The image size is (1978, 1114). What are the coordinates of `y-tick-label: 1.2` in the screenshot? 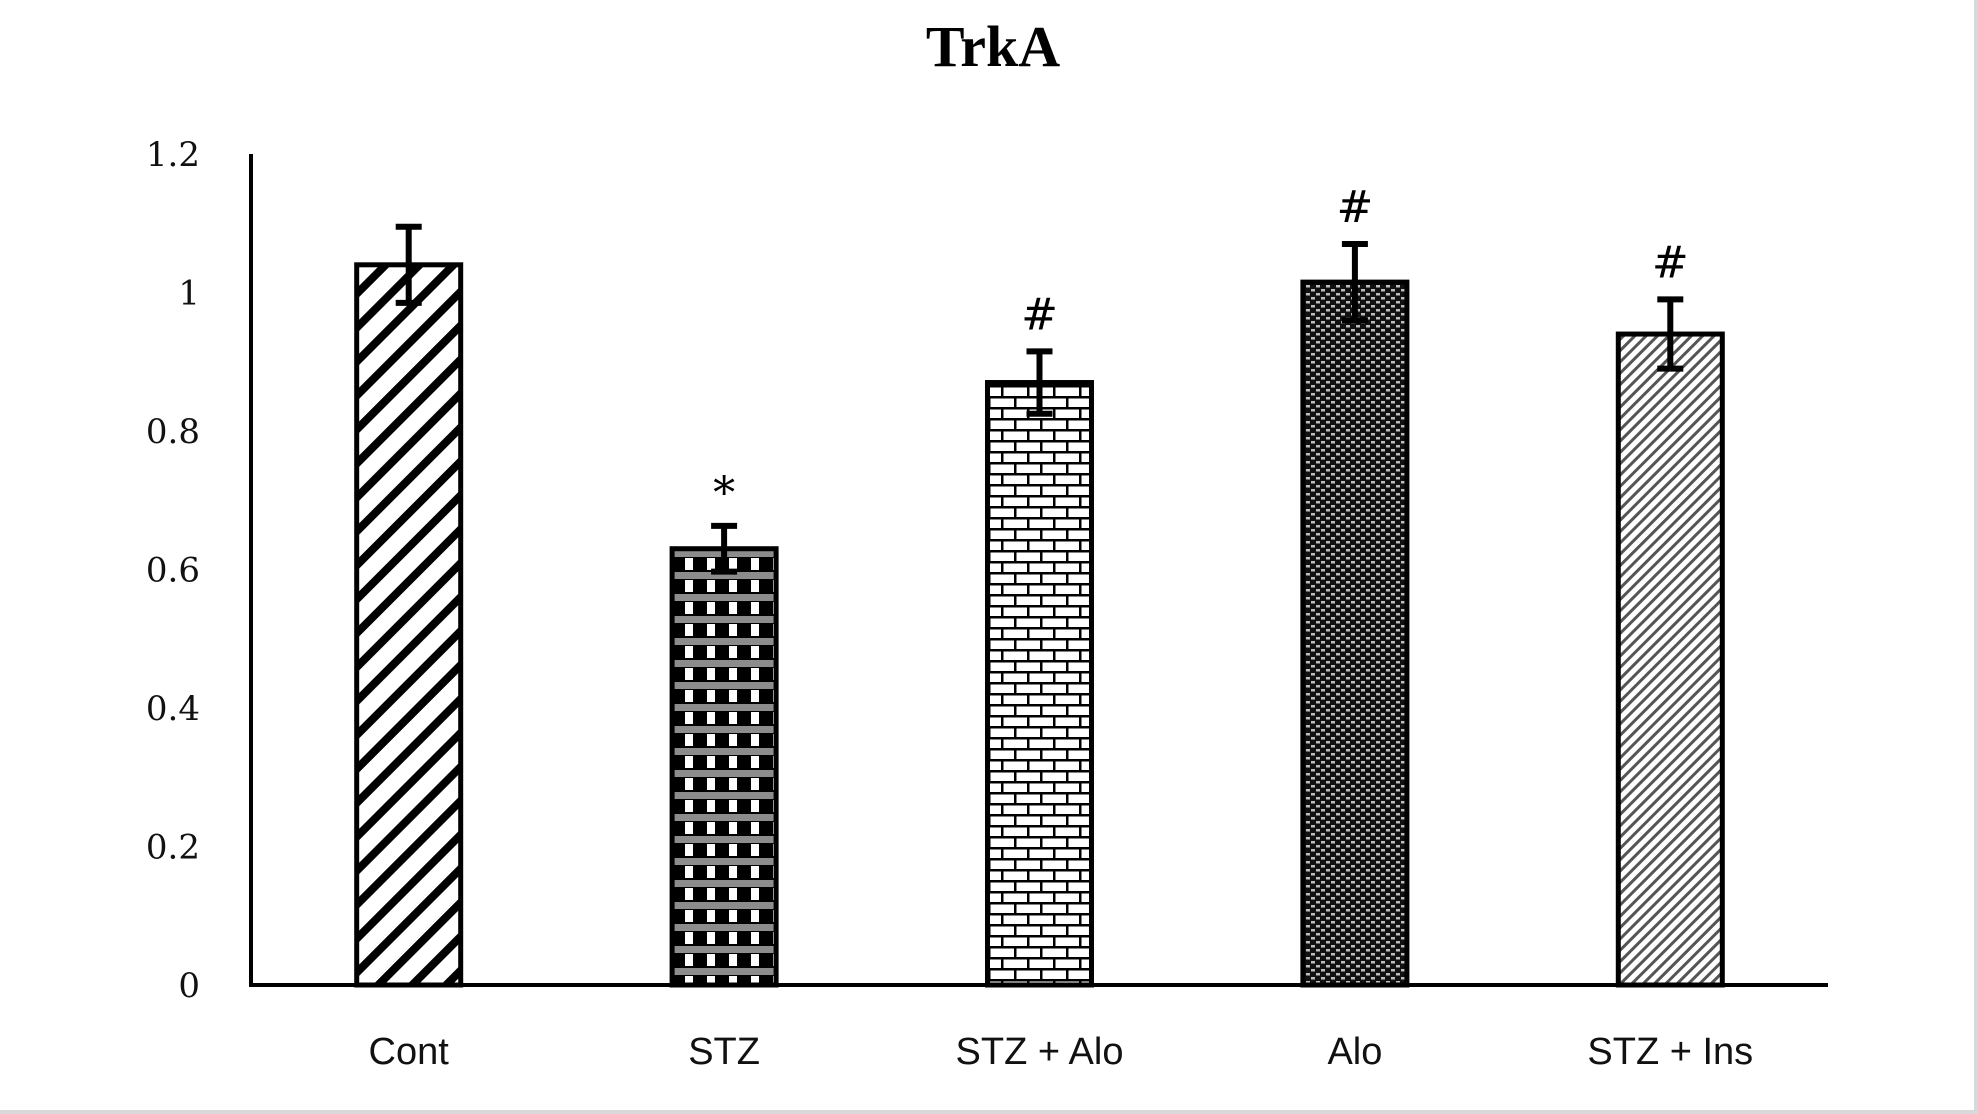 It's located at (173, 155).